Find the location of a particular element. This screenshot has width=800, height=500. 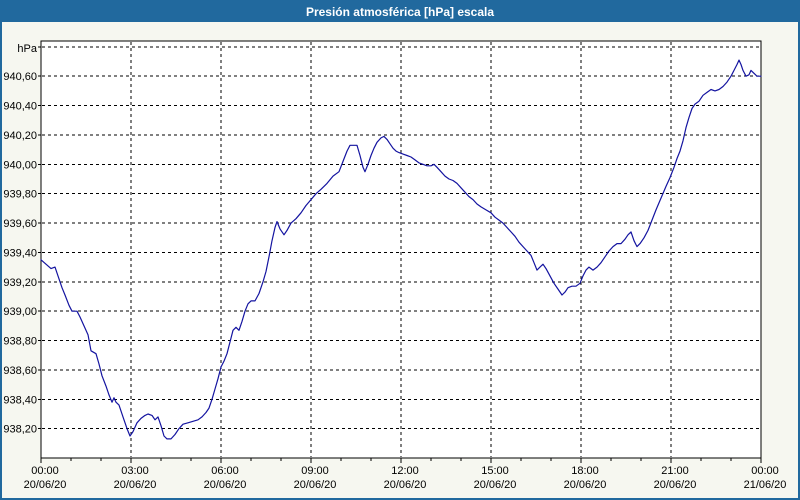

x-tick-time-label: 15:00 is located at coordinates (495, 471).